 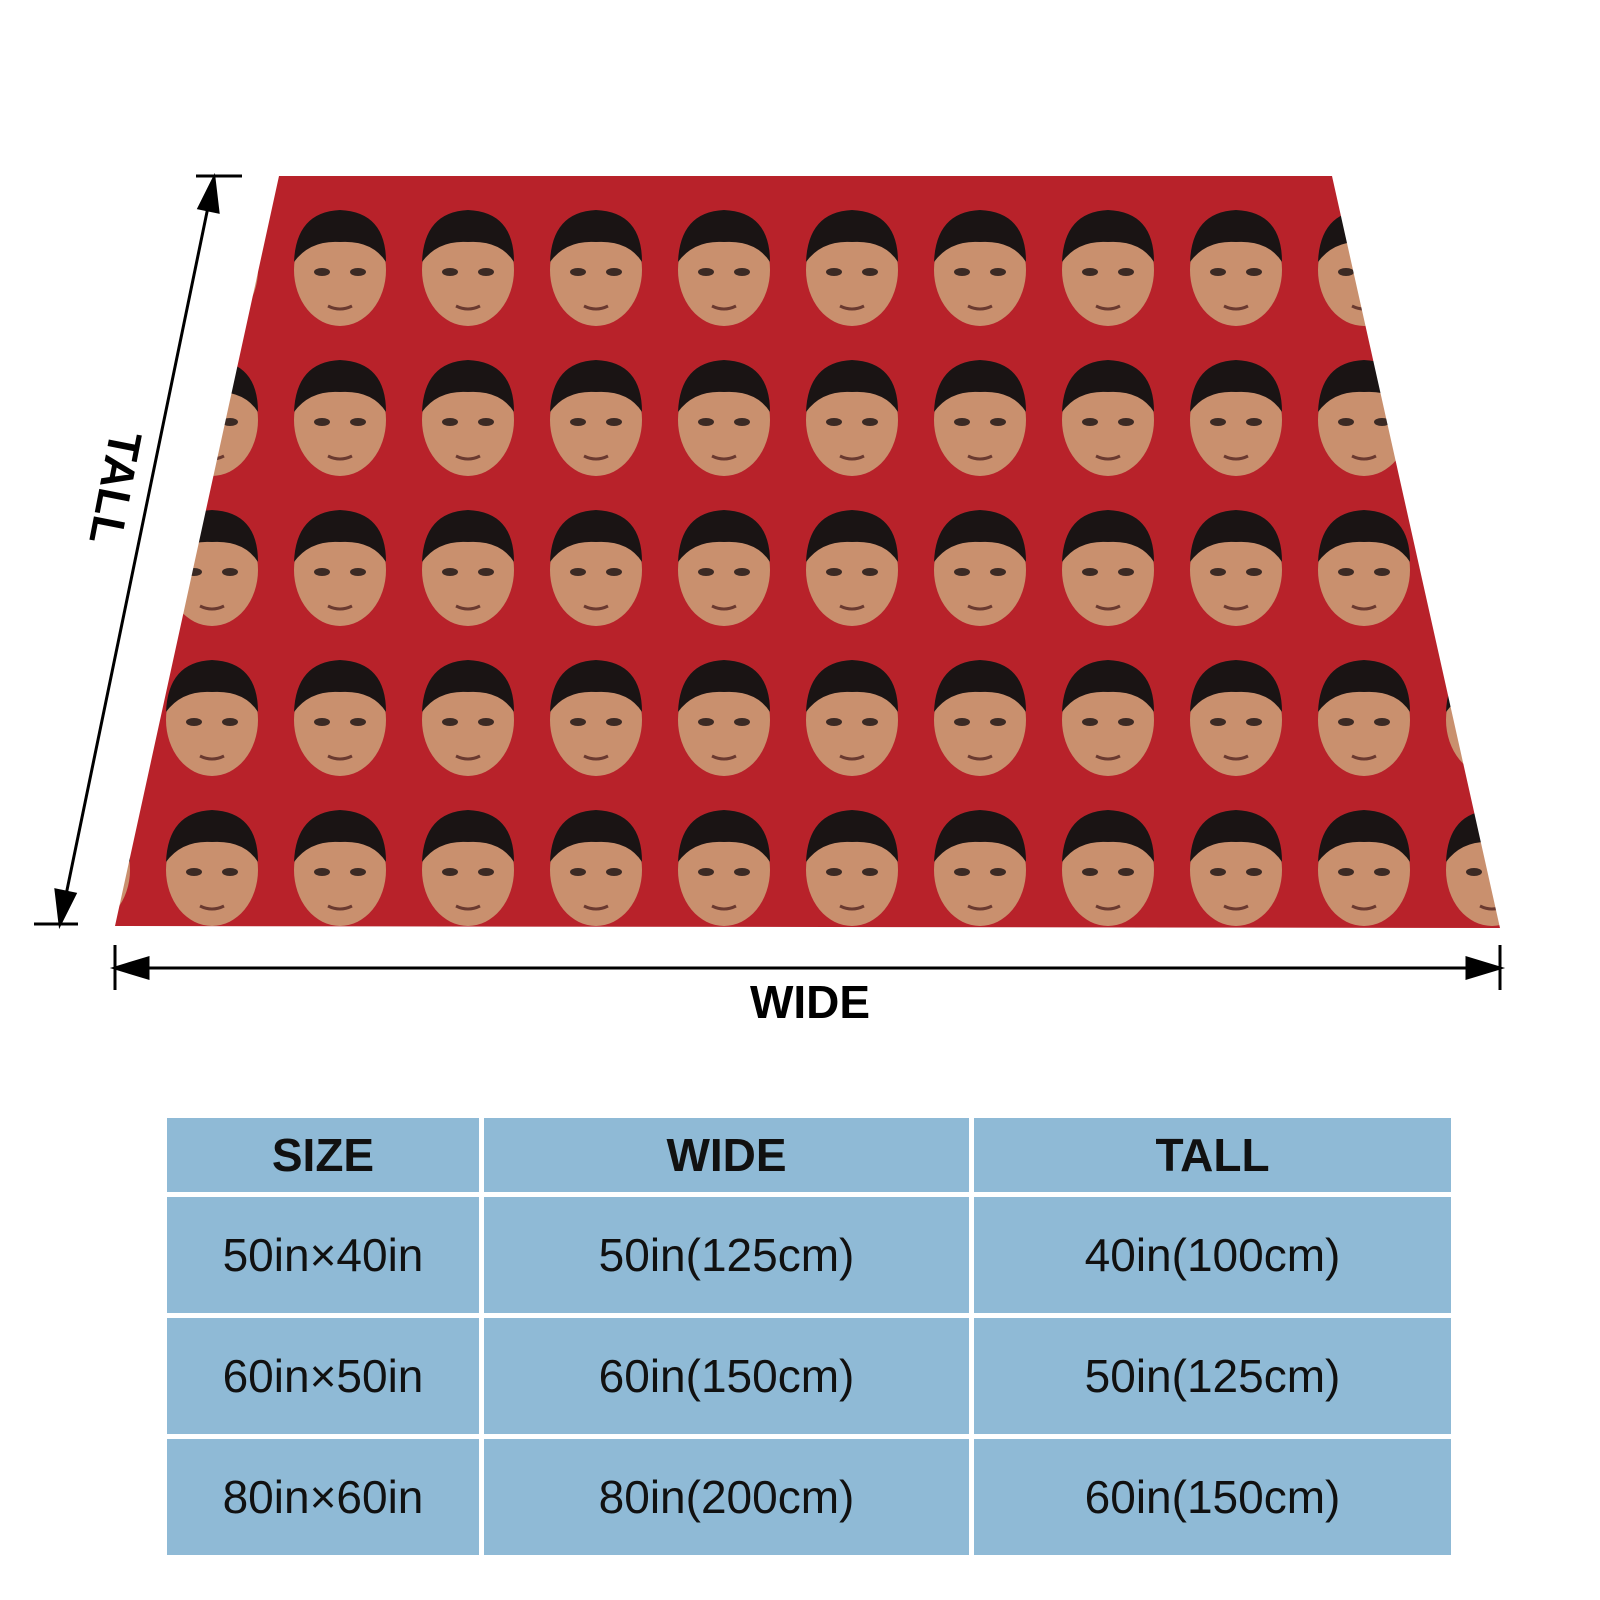 I want to click on table-row: 50in×40in 50in(125cm) 40in(100cm), so click(x=809, y=1255).